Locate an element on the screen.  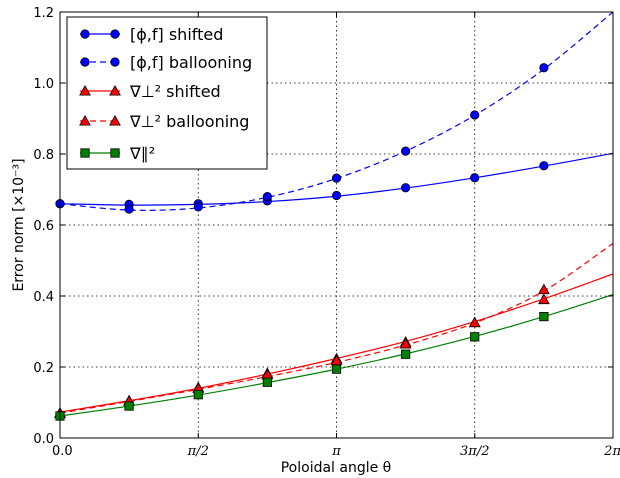
x-tick-label: 2π is located at coordinates (611, 451).